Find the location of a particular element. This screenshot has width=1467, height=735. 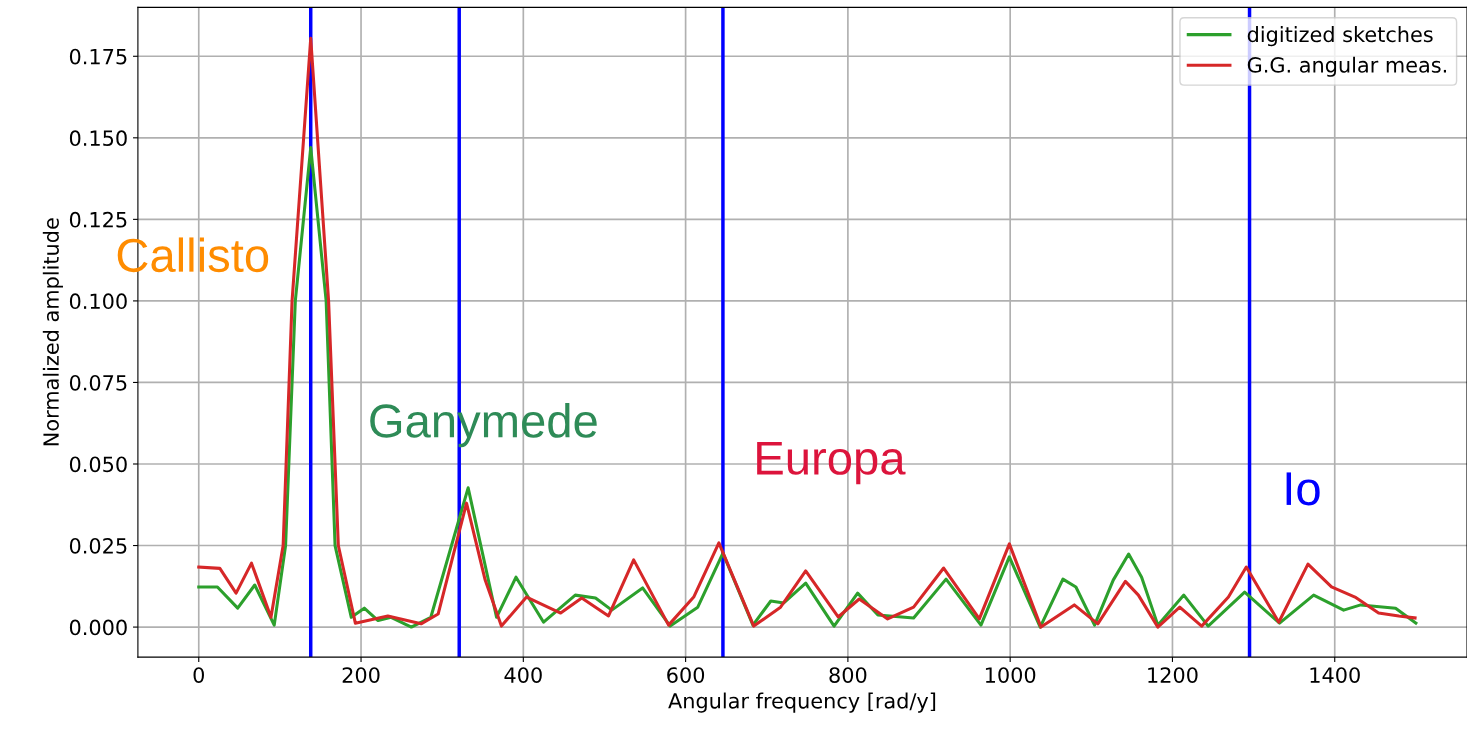

x-tick-label: 1400 is located at coordinates (1335, 675).